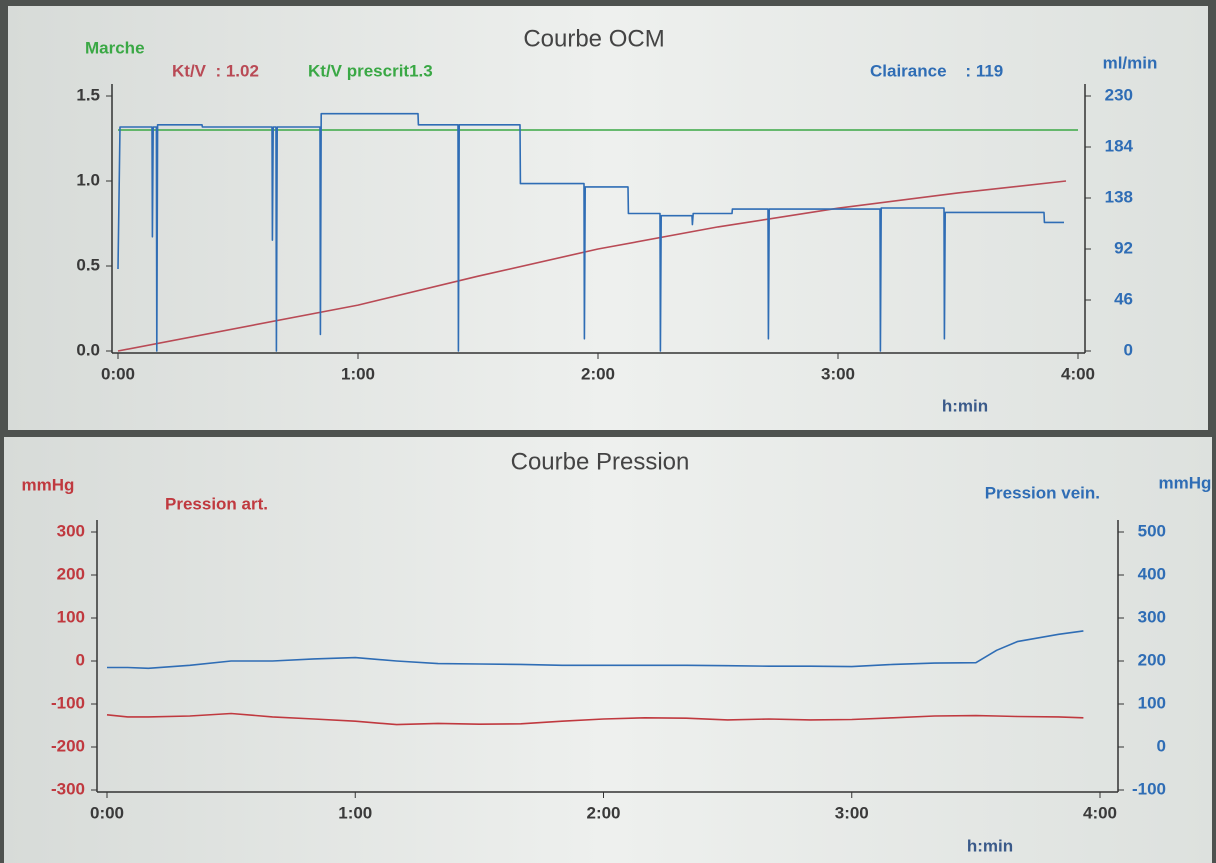  What do you see at coordinates (88, 349) in the screenshot?
I see `y-tick-label: 0.0` at bounding box center [88, 349].